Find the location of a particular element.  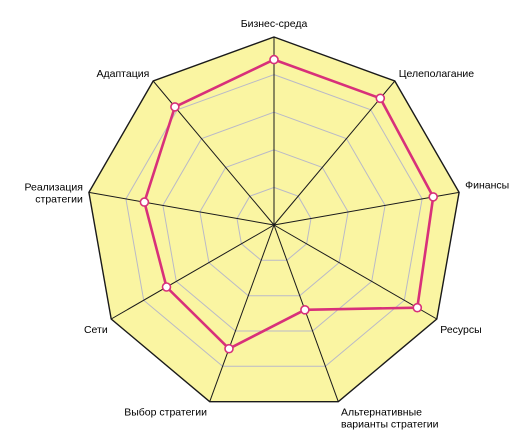

axis-label-line: Финансы is located at coordinates (487, 185).